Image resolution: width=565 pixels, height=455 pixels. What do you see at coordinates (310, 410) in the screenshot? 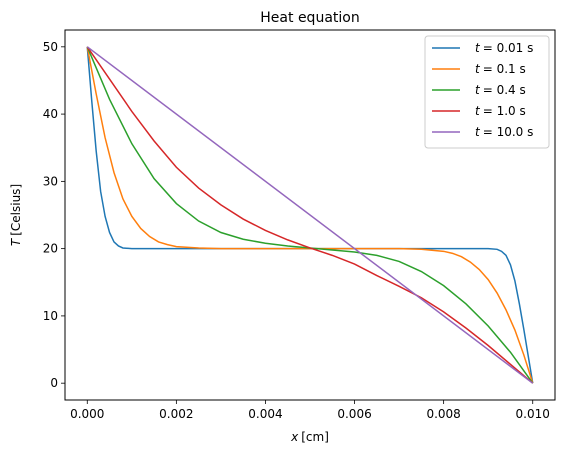
I see `x-axis-ticks: 0.000 0.002 0.004 0.006 0.008 0.010` at bounding box center [310, 410].